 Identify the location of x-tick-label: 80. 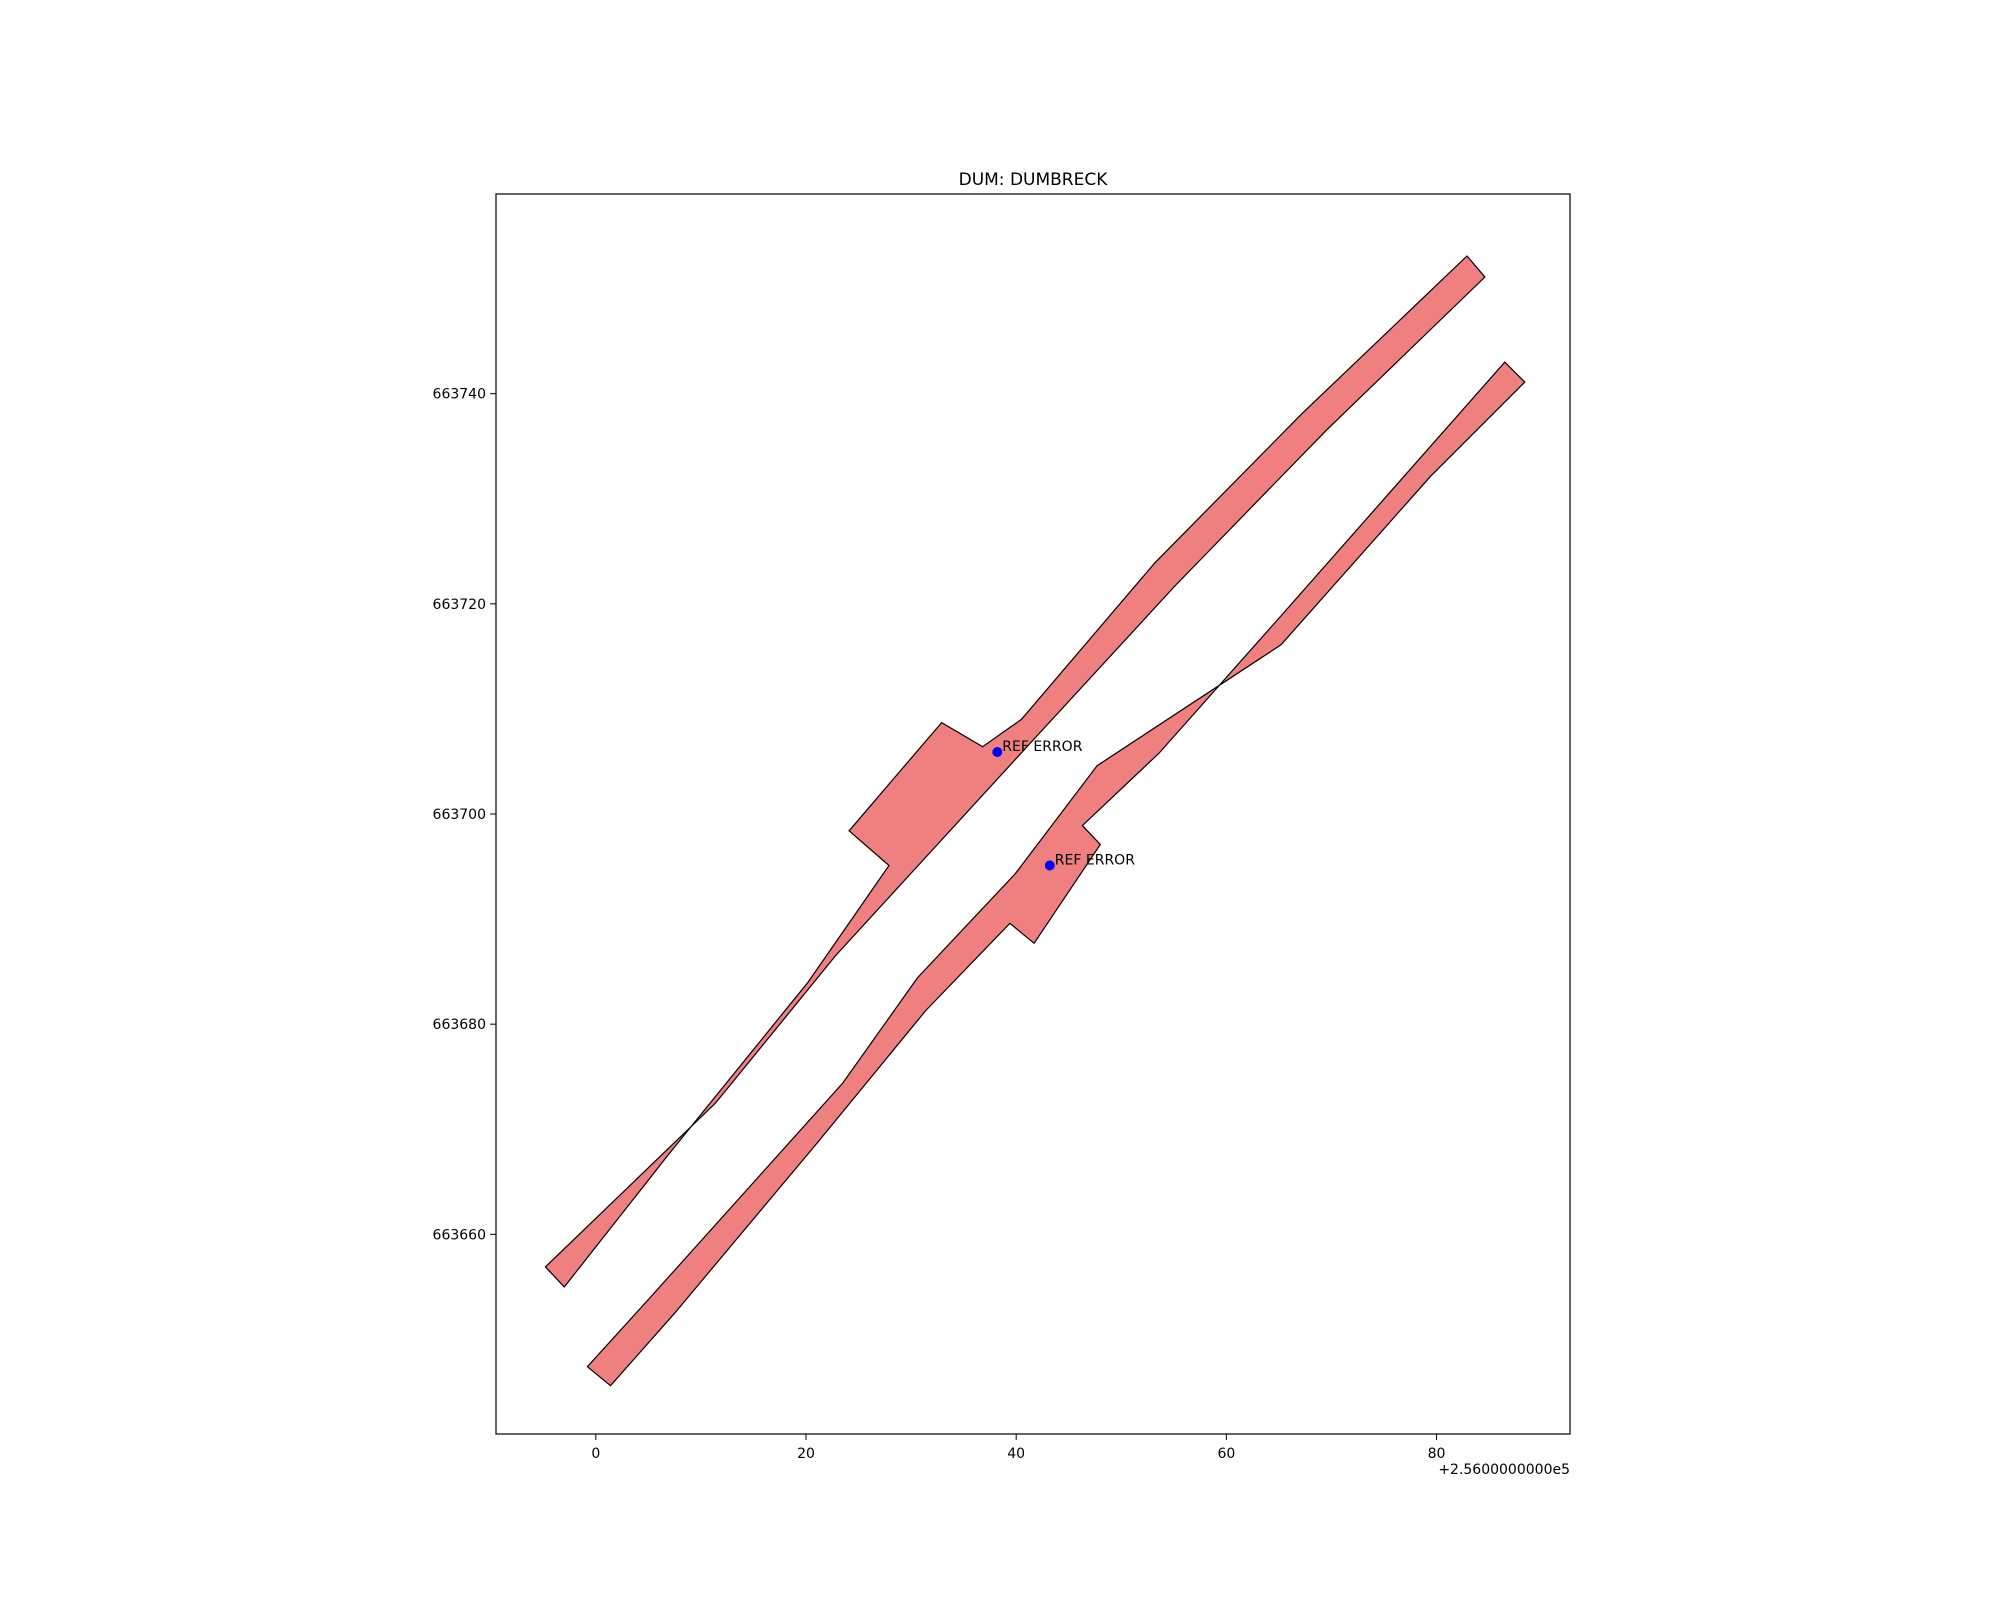
(1437, 1454).